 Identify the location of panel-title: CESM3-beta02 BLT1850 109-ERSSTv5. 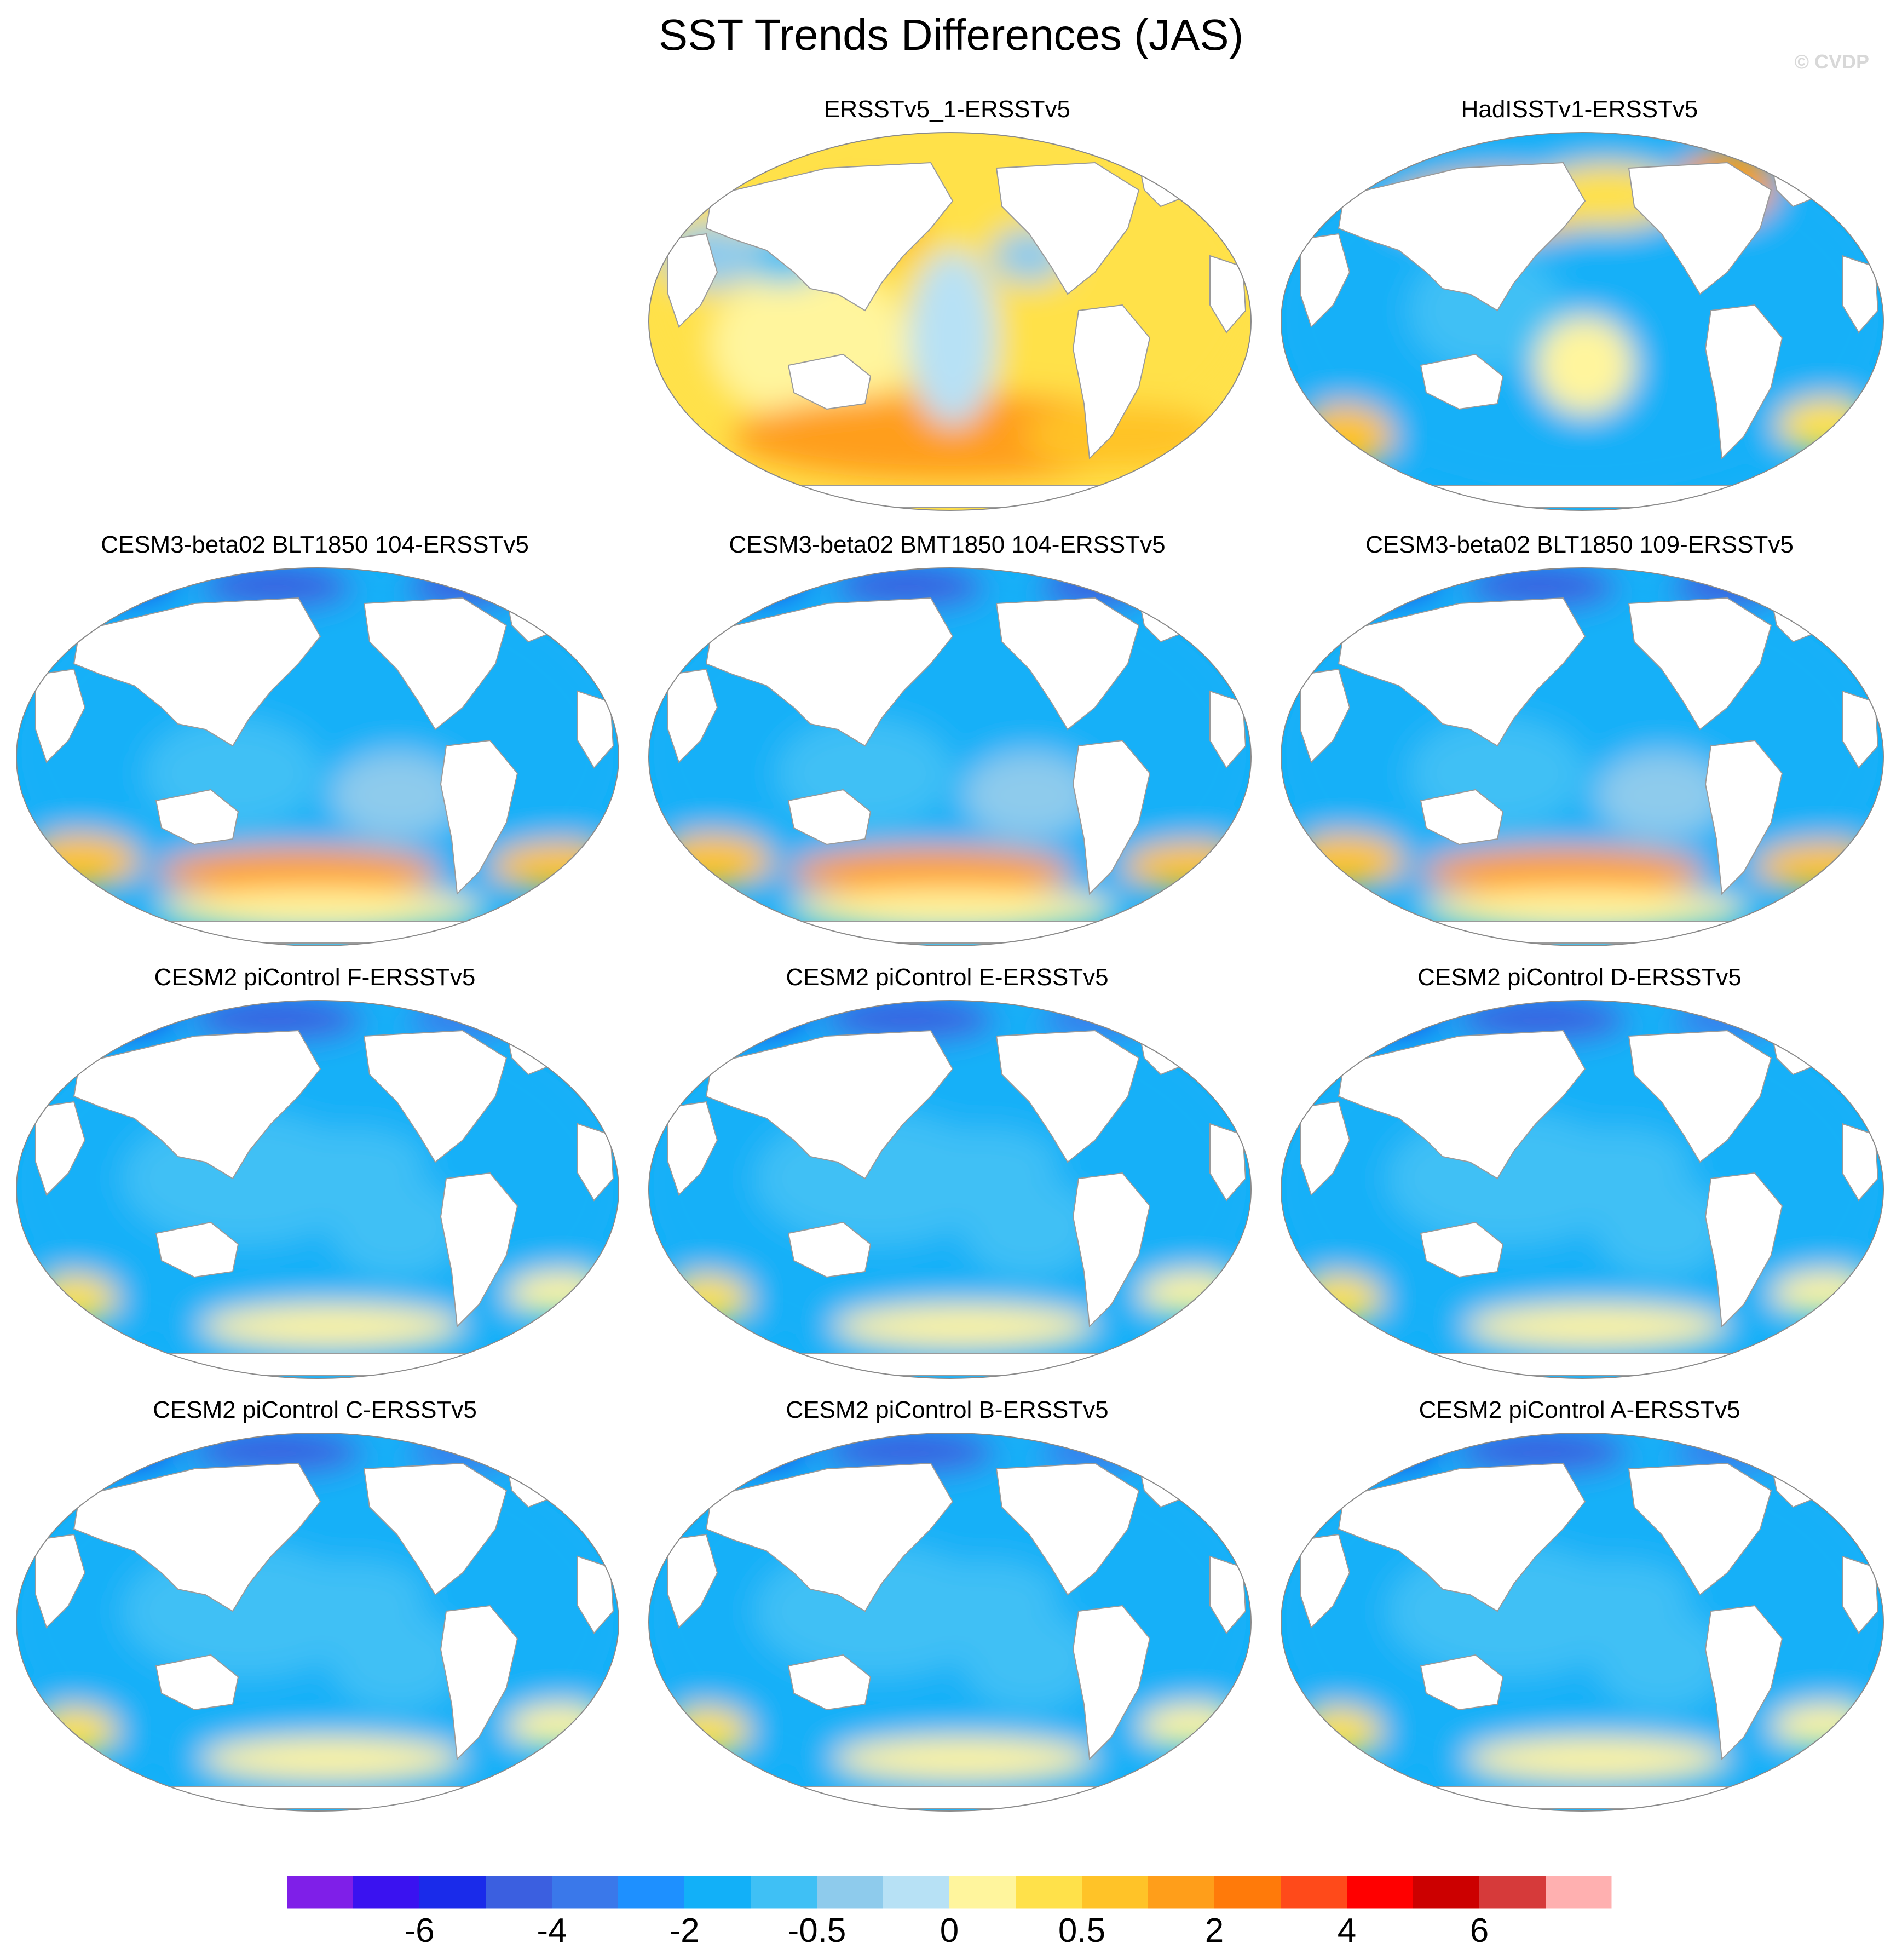
(1579, 544).